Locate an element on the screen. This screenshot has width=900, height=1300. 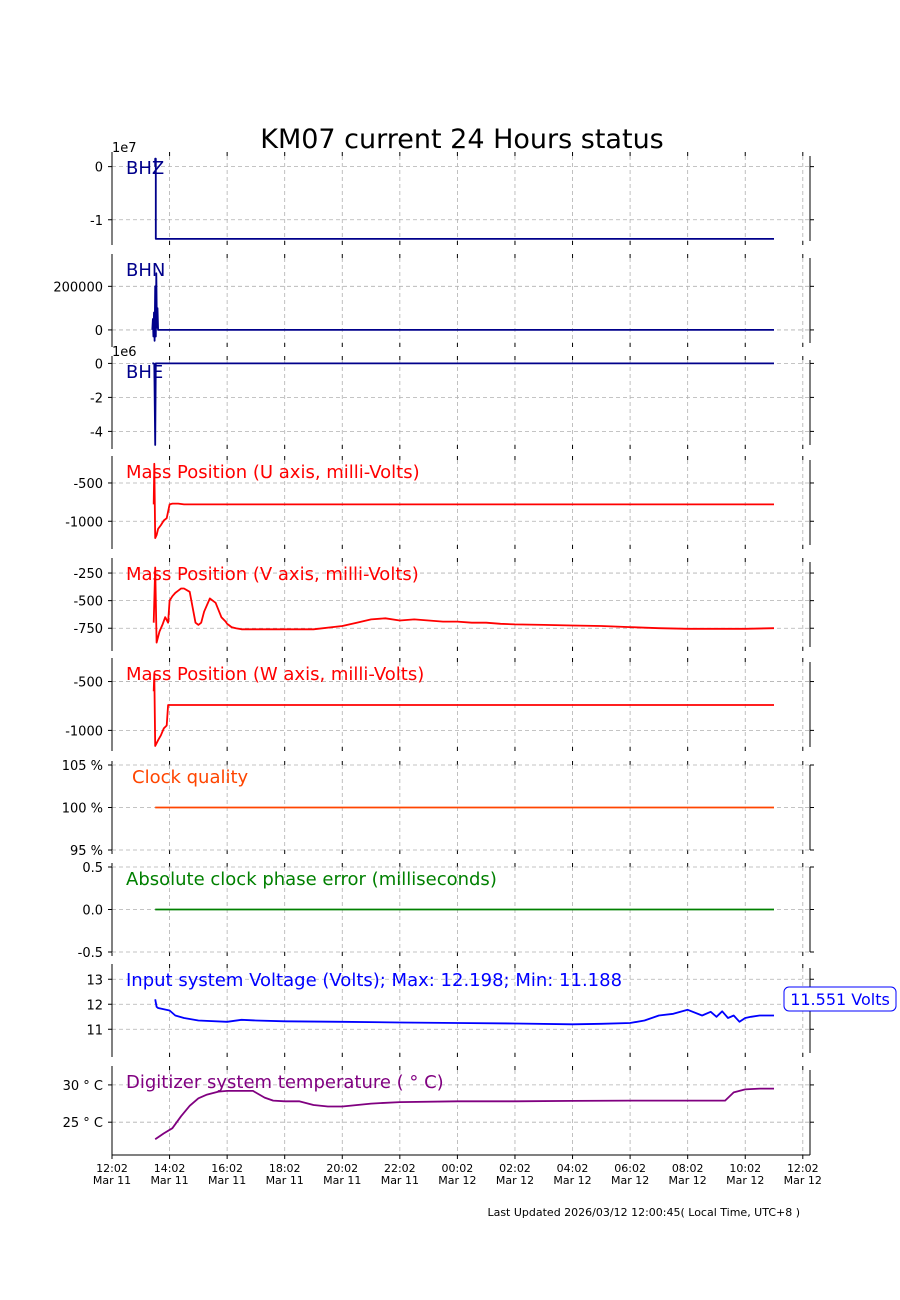
y-tick-label: 13 is located at coordinates (94, 980).